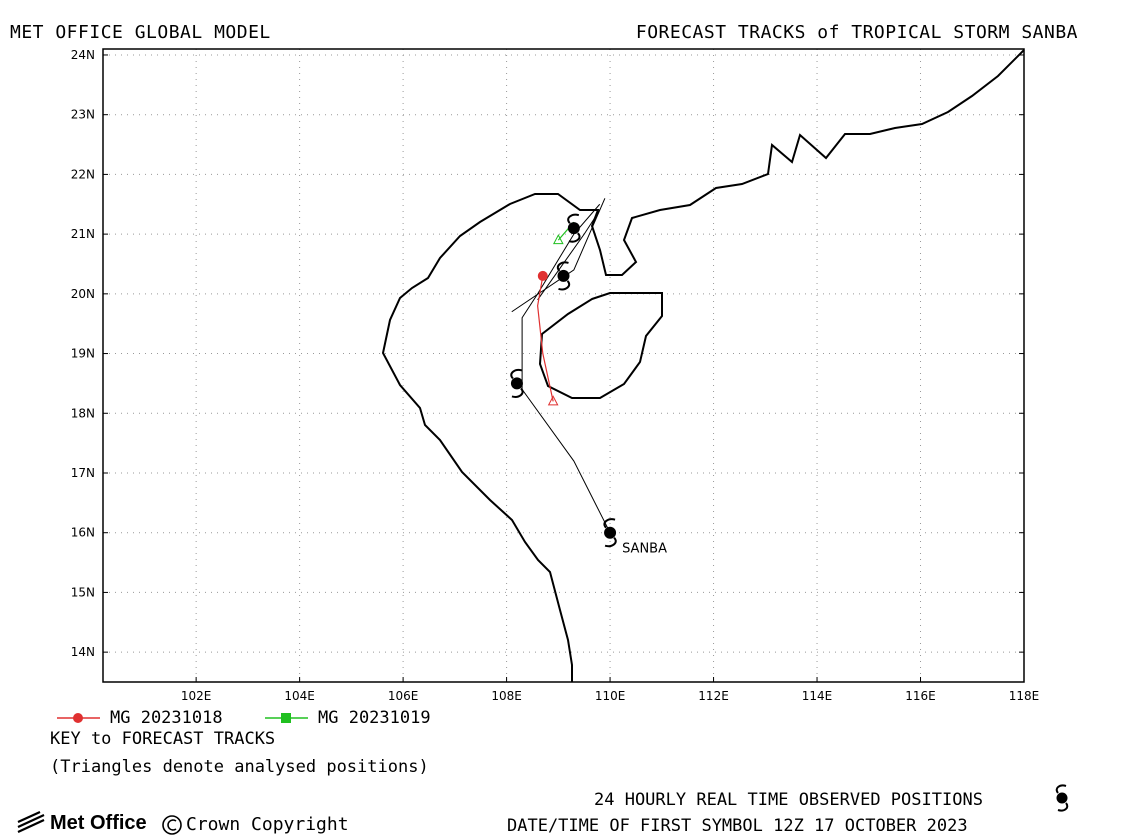 This screenshot has height=840, width=1130. What do you see at coordinates (163, 739) in the screenshot?
I see `key-title: KEY to FORECAST TRACKS` at bounding box center [163, 739].